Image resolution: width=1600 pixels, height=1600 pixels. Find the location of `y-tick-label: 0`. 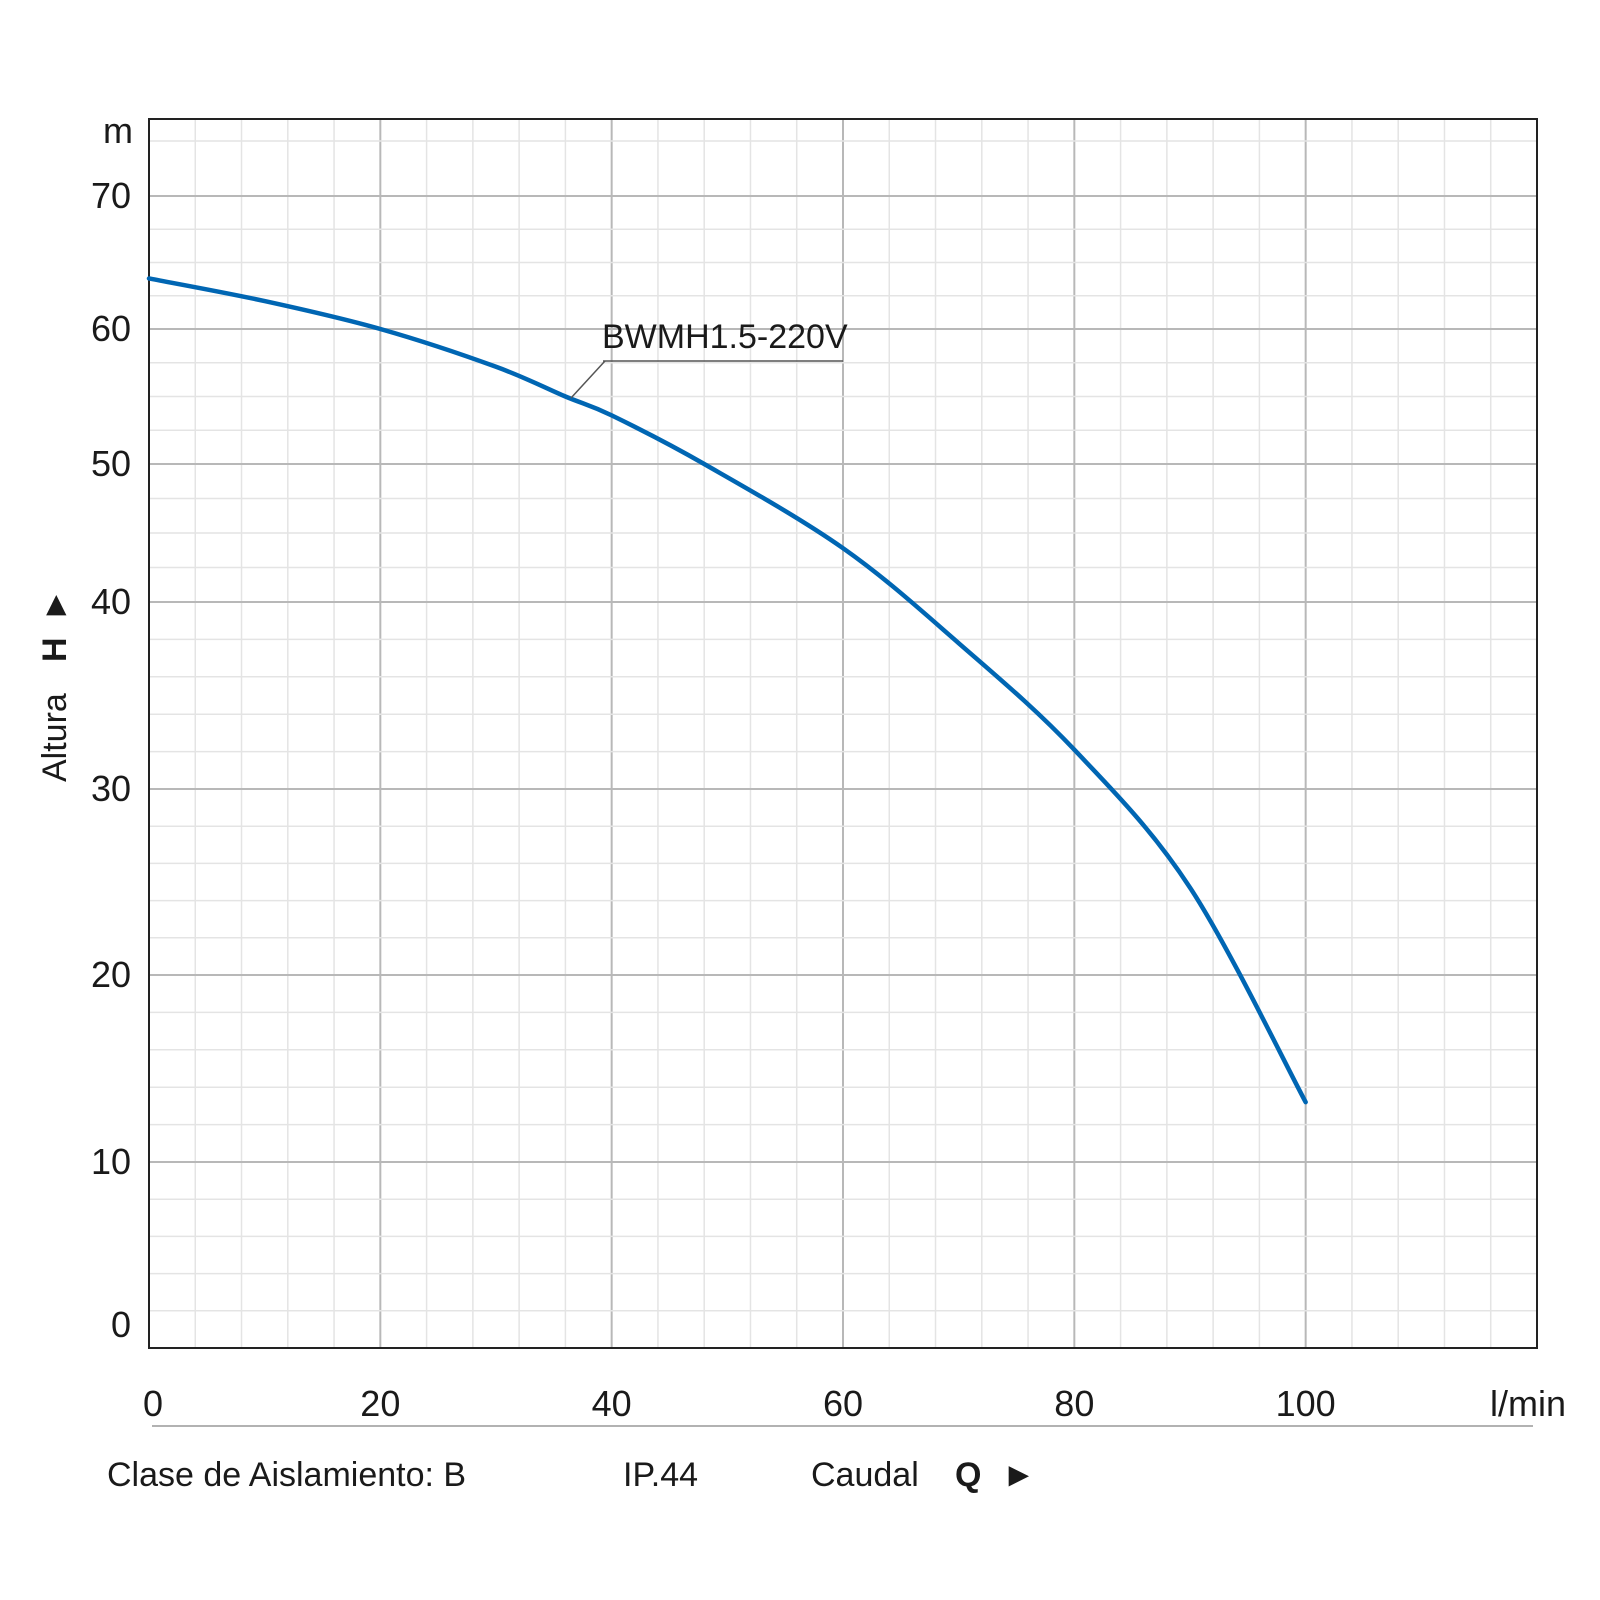

y-tick-label: 0 is located at coordinates (121, 1324).